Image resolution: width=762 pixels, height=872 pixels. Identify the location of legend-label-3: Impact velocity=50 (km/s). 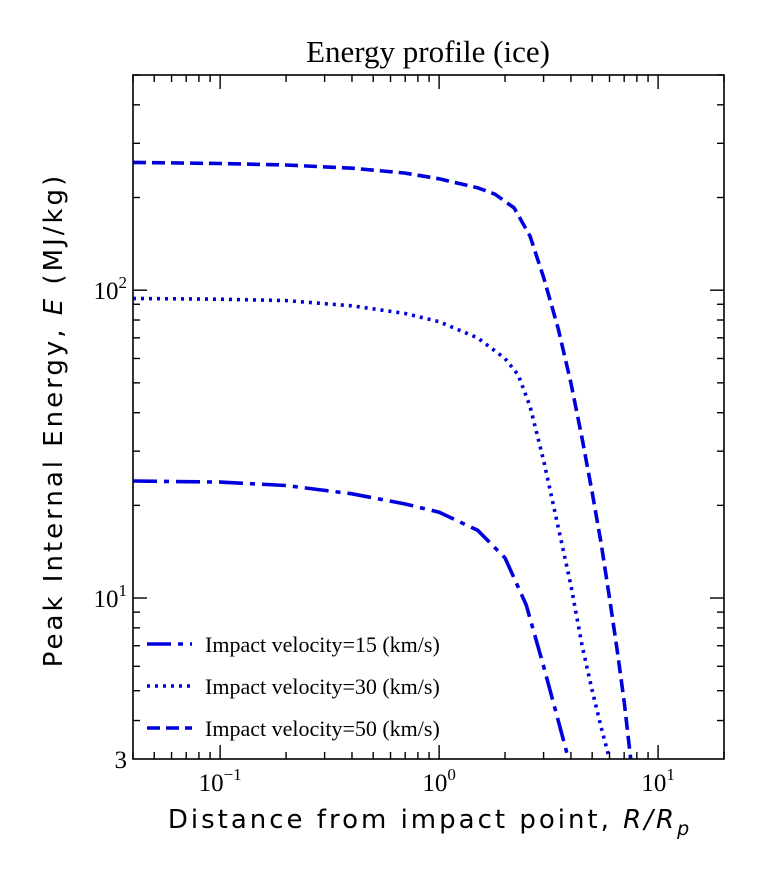
(322, 728).